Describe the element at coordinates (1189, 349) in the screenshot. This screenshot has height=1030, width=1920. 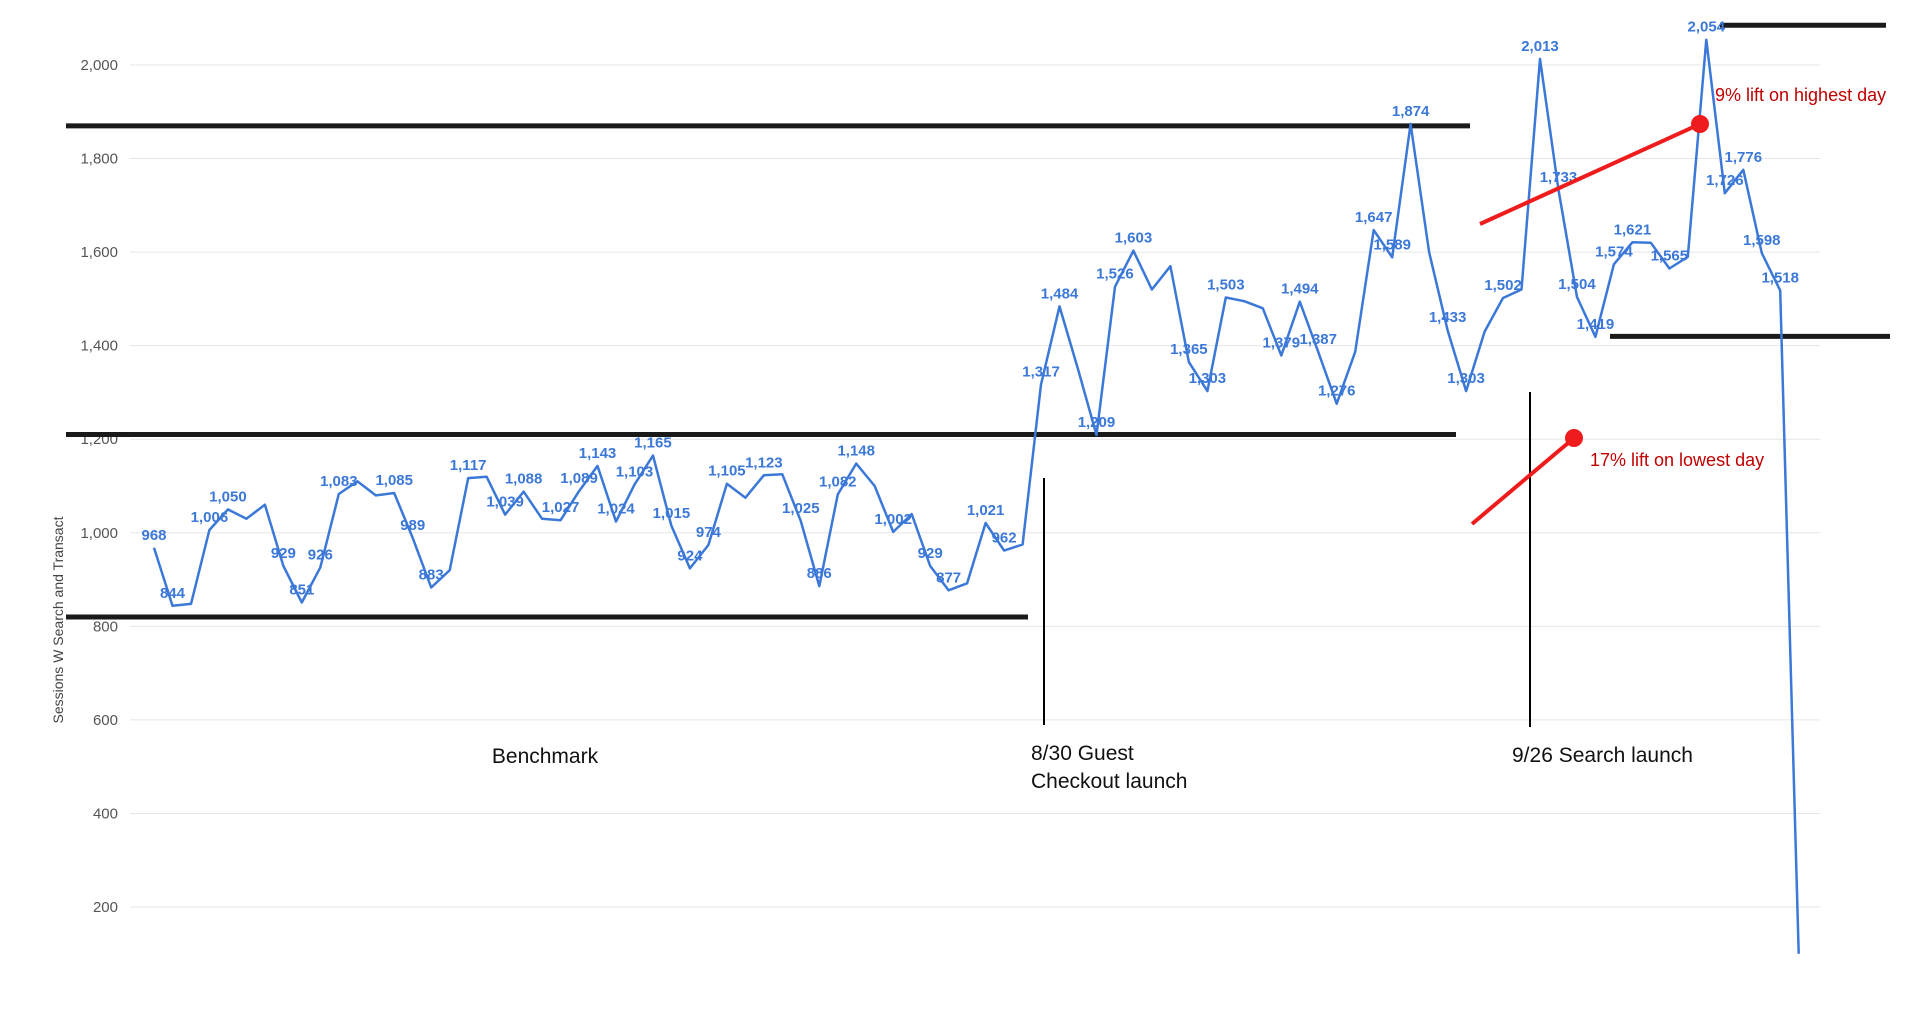
I see `data-label: 1,365` at that location.